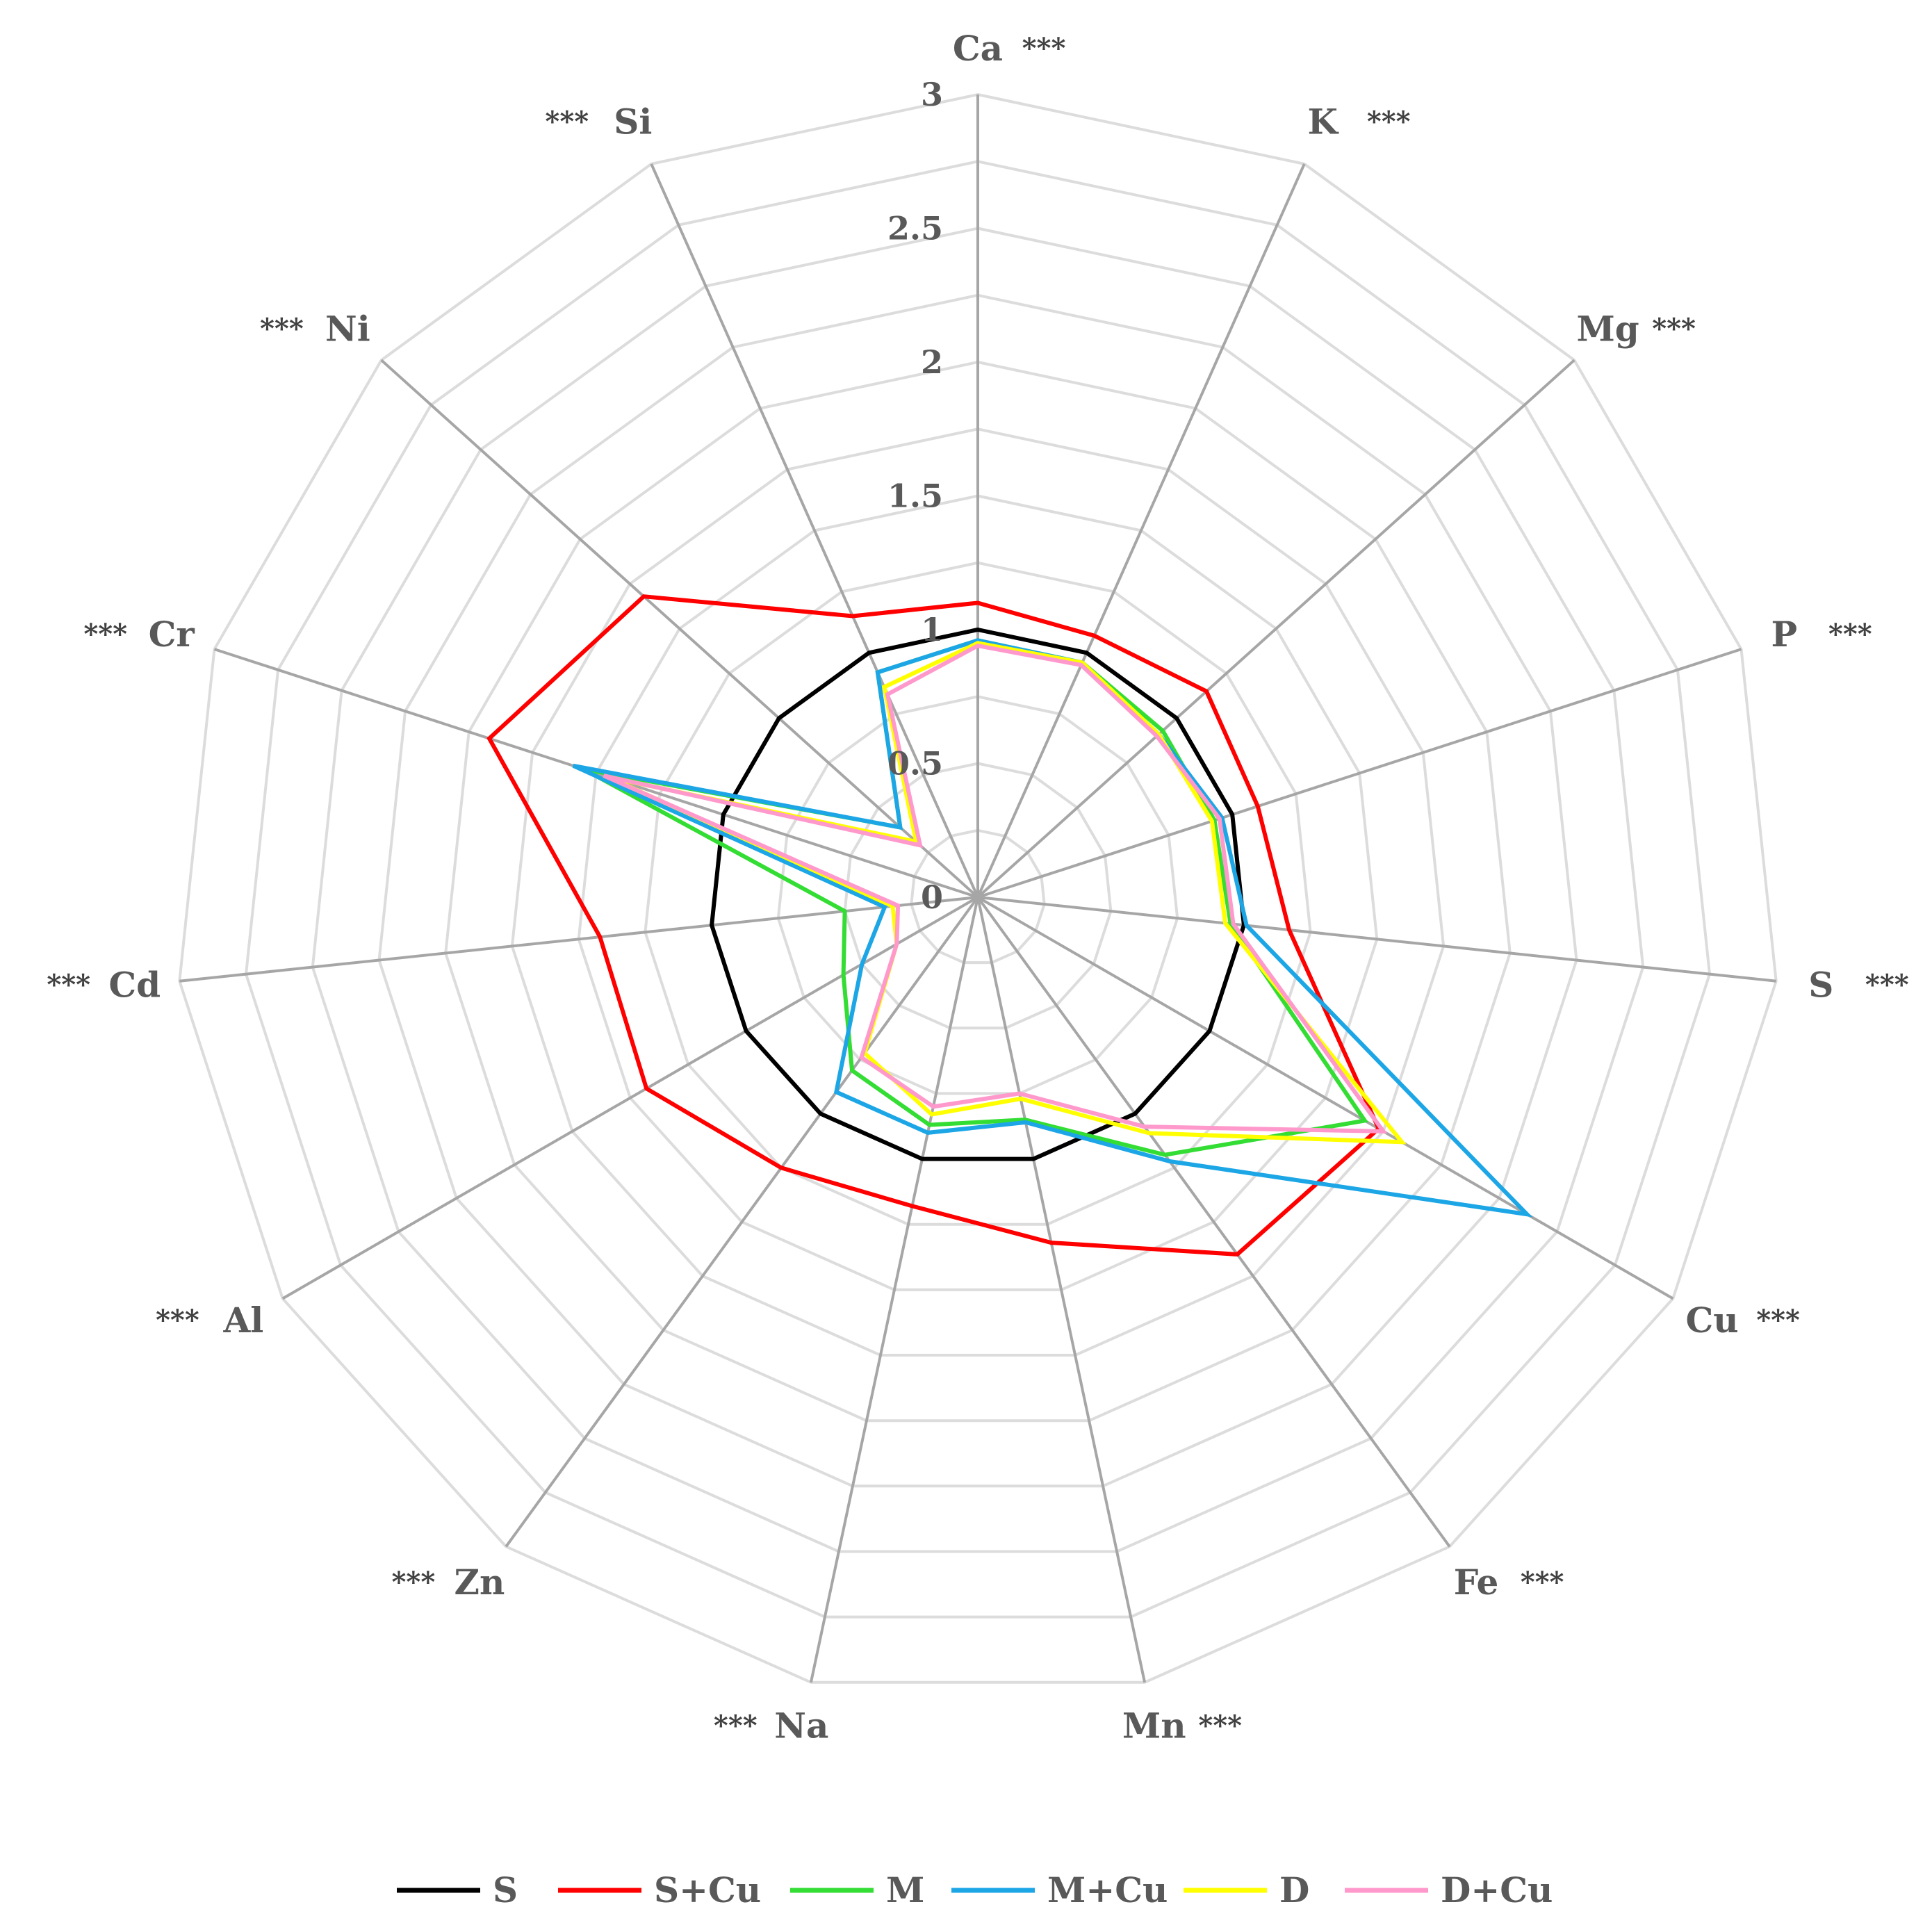 This screenshot has height=1923, width=1932. I want to click on axis-name: S, so click(1820, 986).